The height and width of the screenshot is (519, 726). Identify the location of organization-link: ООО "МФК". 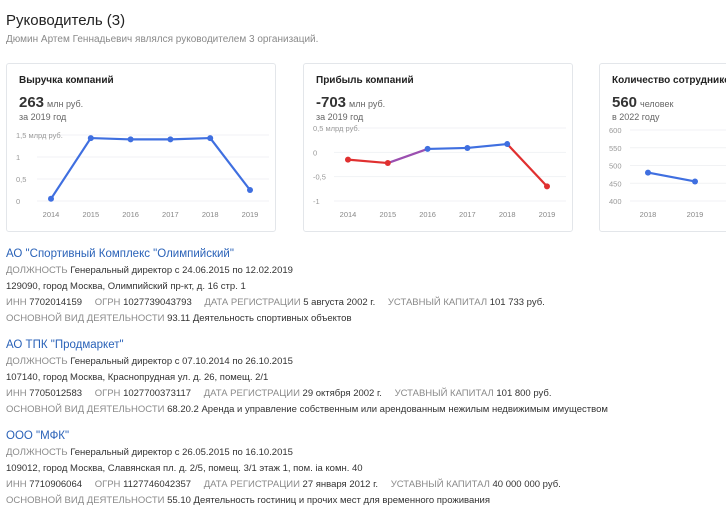
(38, 436).